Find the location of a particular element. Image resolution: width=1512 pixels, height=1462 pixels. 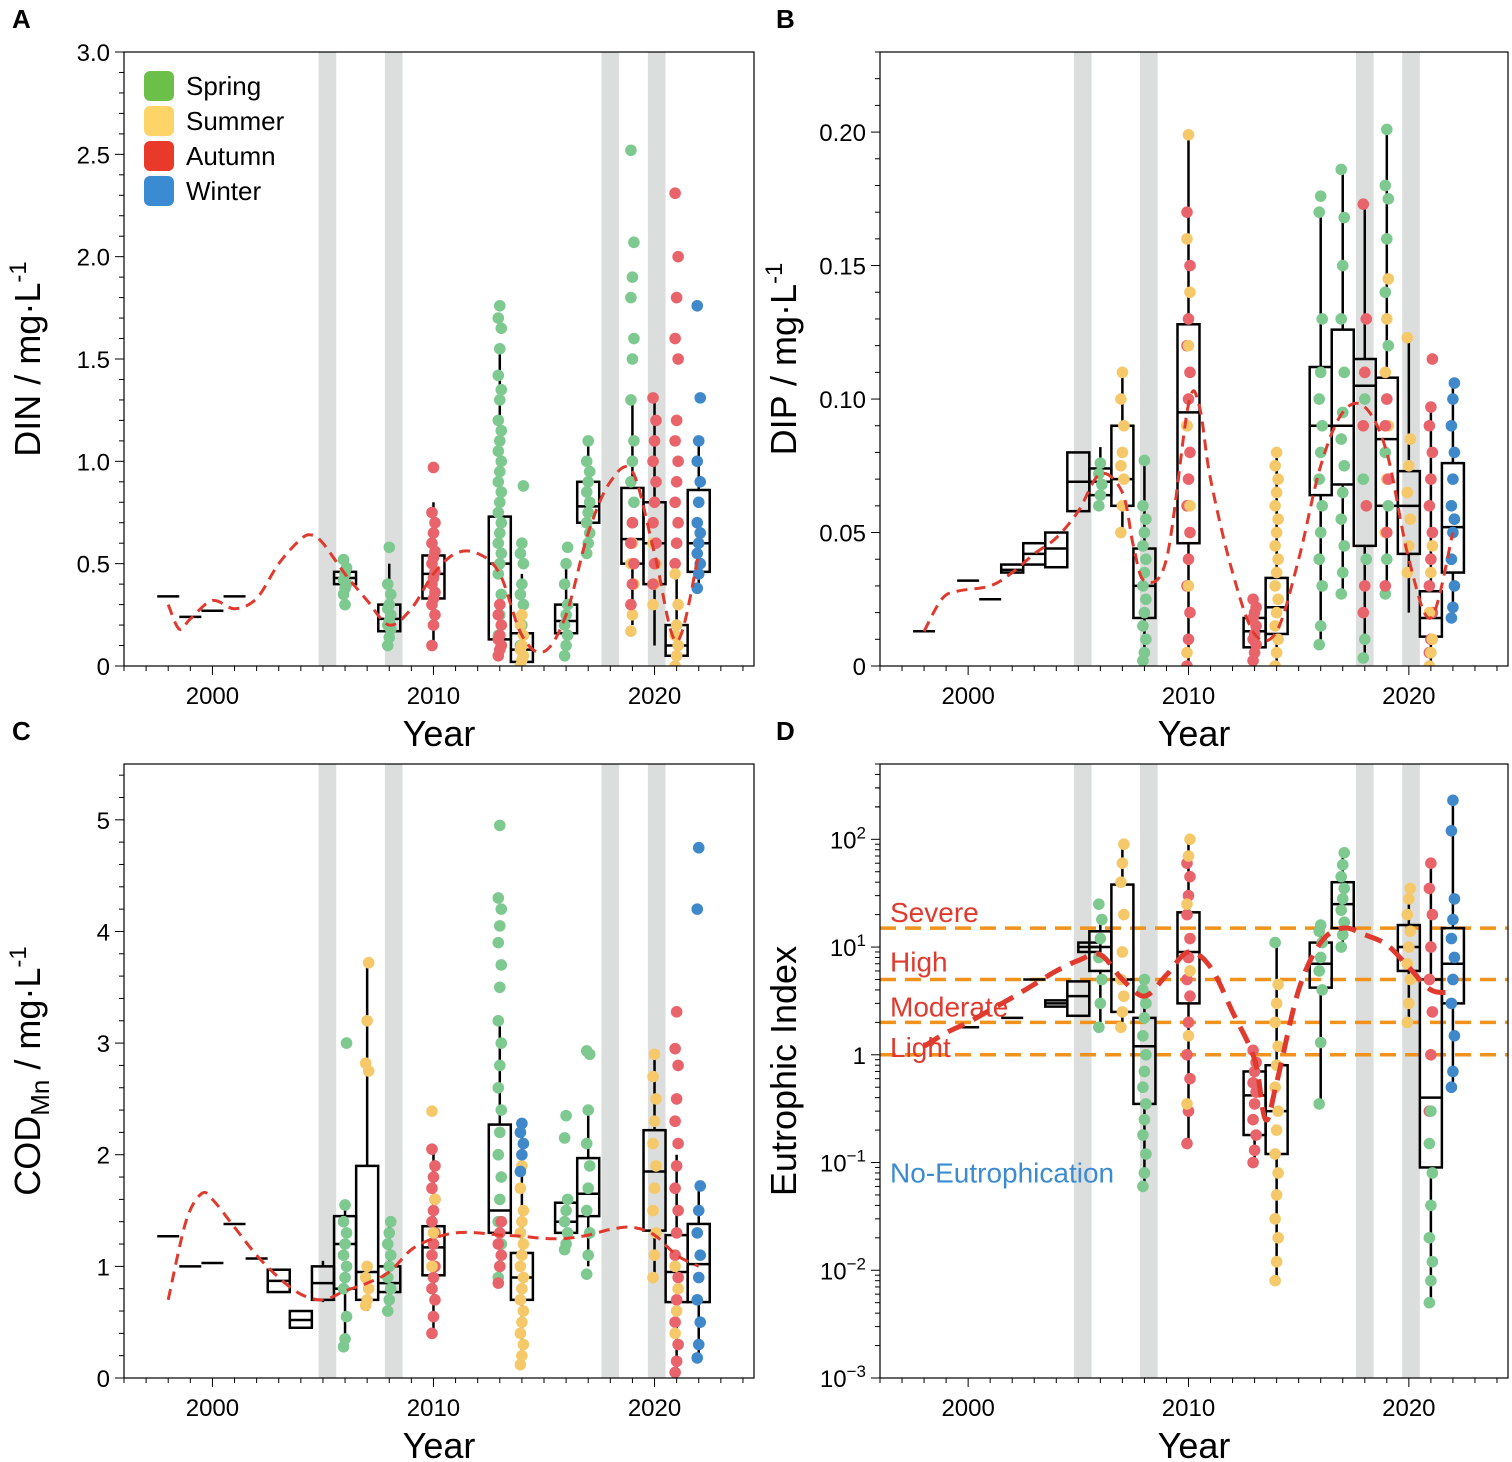

y-label-main: DIP / mg·L is located at coordinates (783, 369).